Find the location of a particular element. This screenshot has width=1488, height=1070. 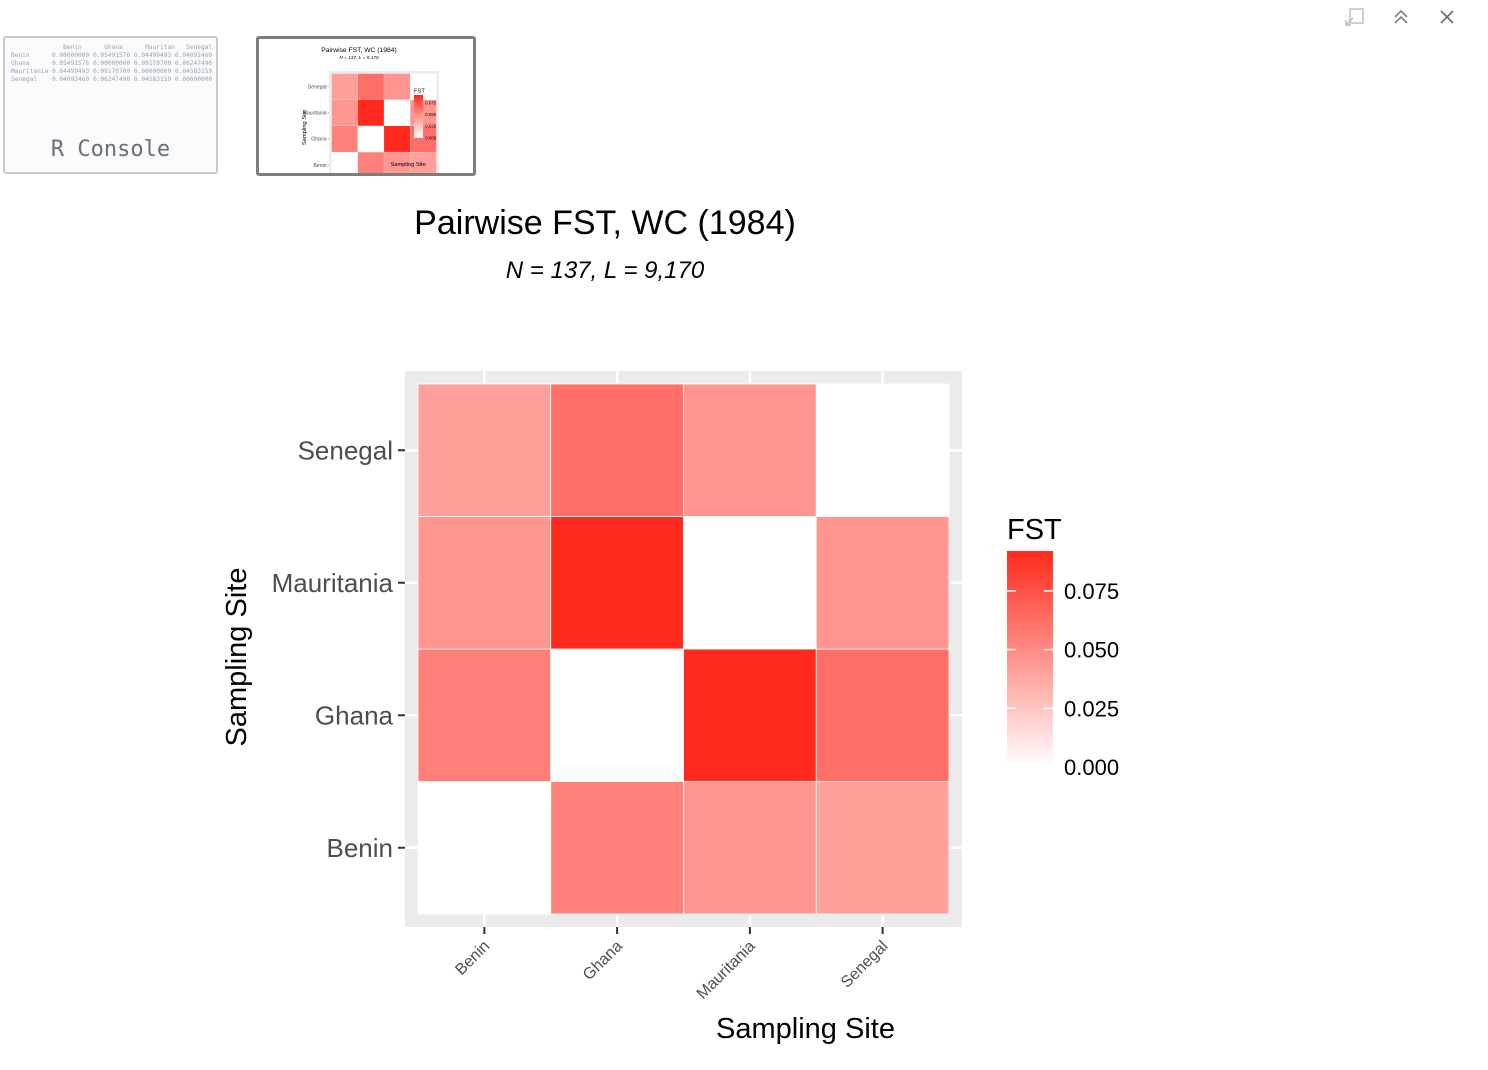

collapse-icon is located at coordinates (1401, 16).